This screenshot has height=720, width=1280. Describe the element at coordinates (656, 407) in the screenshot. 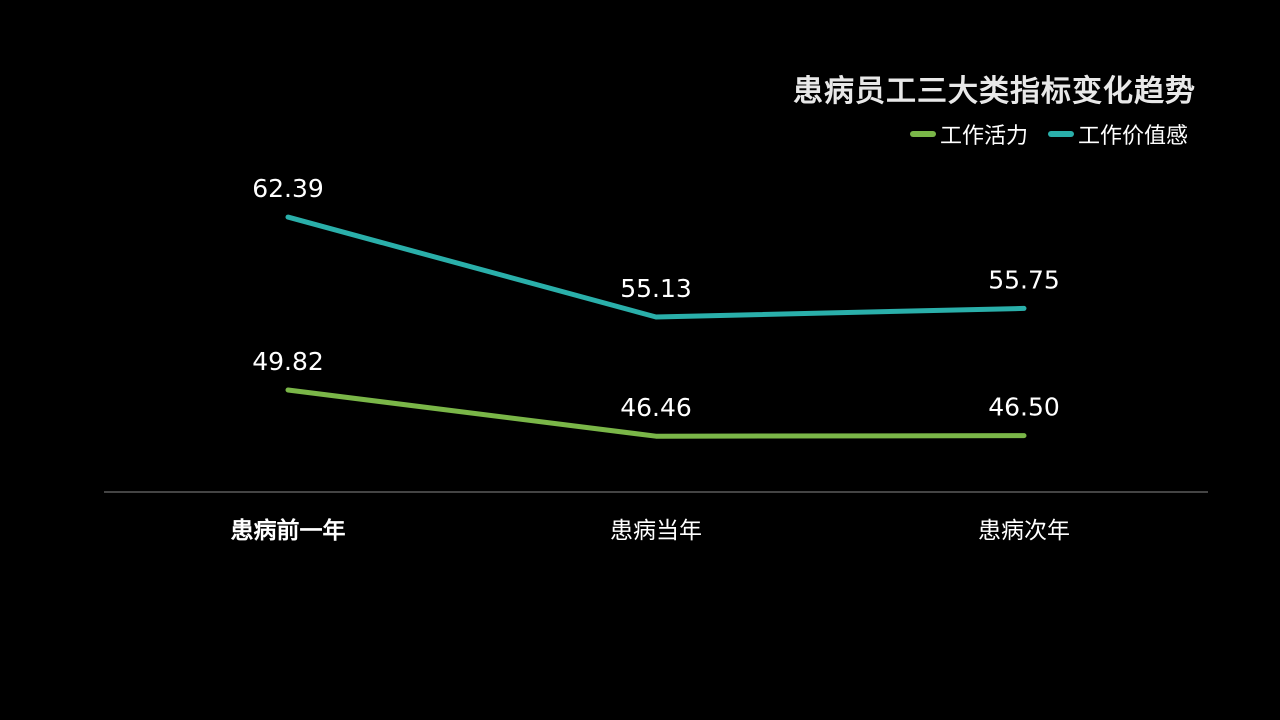

I see `data-label: 46.46` at that location.